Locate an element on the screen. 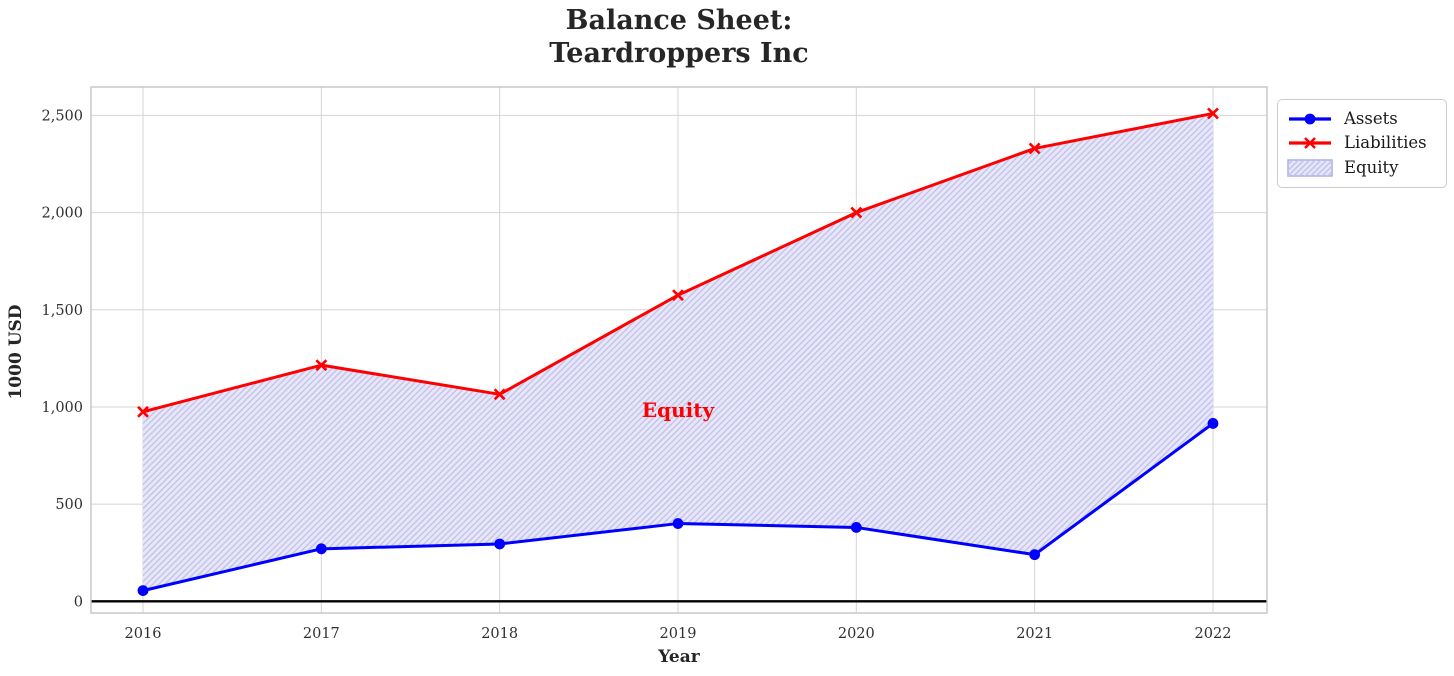  legend-item-assets: Assets is located at coordinates (1362, 119).